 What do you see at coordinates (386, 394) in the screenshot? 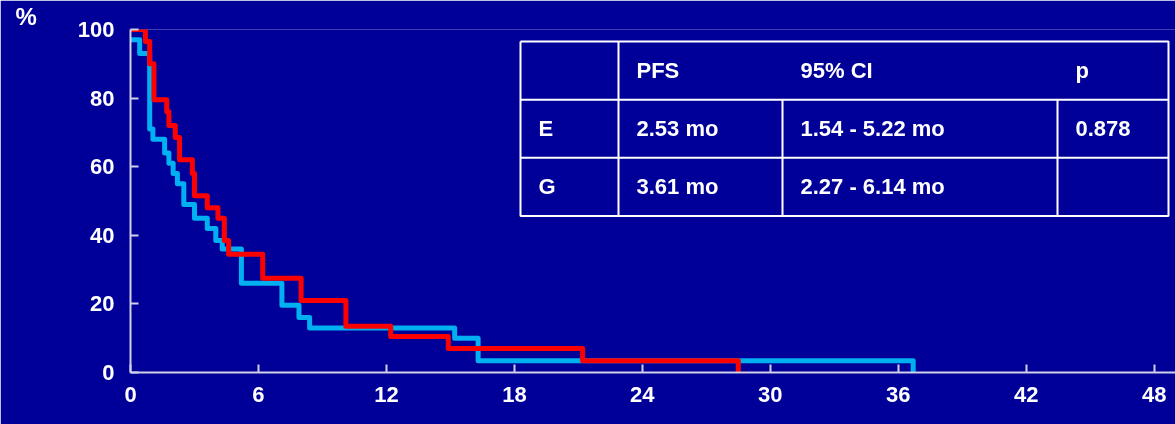
I see `x-tick-label: 12` at bounding box center [386, 394].